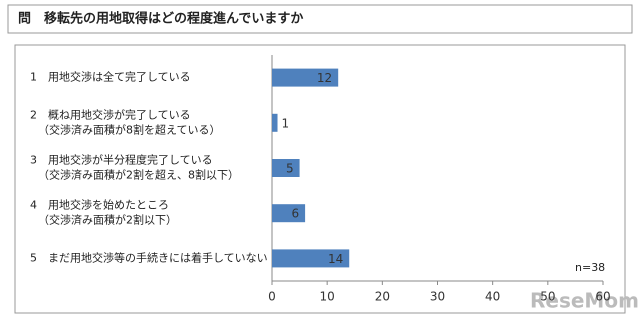 The height and width of the screenshot is (324, 640). What do you see at coordinates (324, 78) in the screenshot?
I see `value-label: 12` at bounding box center [324, 78].